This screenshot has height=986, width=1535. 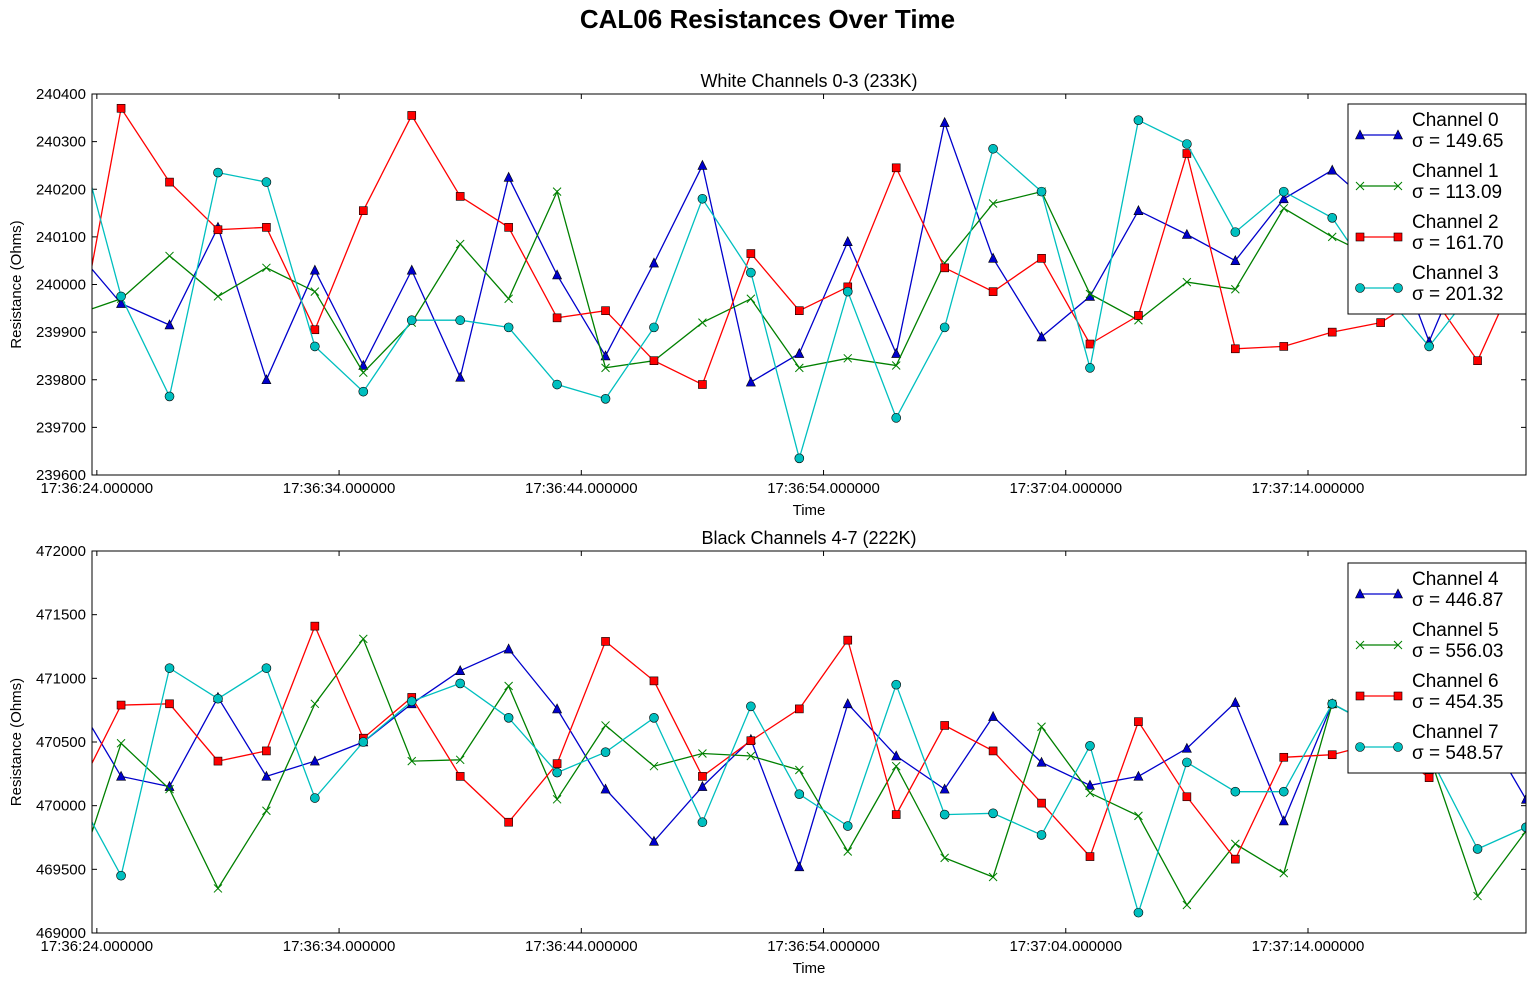 What do you see at coordinates (61, 615) in the screenshot?
I see `y-tick-label: 471500` at bounding box center [61, 615].